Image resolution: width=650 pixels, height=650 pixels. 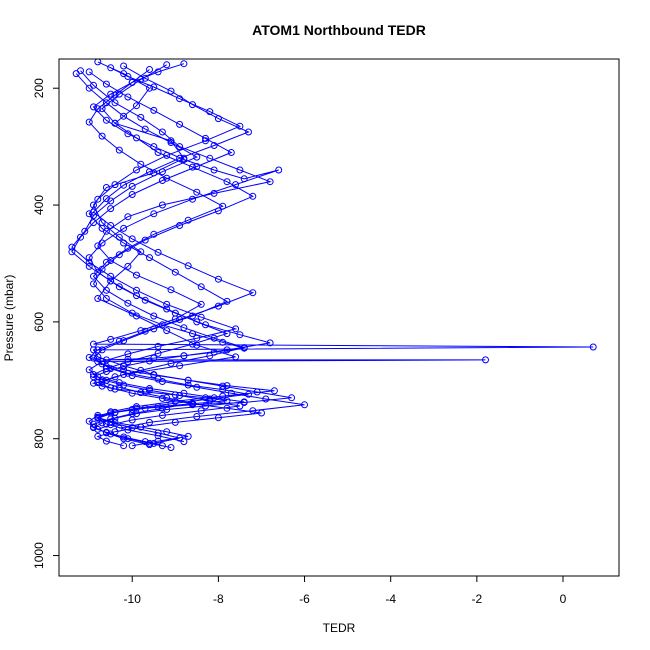 I want to click on y-tick-label: 1000, so click(x=39, y=555).